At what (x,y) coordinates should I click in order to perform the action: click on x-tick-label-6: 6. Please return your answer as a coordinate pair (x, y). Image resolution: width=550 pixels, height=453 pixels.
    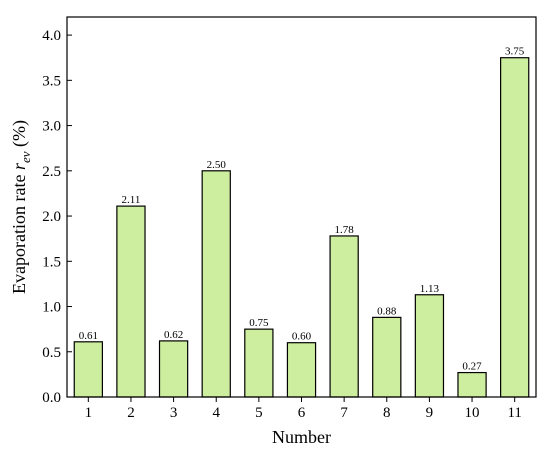
    Looking at the image, I should click on (302, 413).